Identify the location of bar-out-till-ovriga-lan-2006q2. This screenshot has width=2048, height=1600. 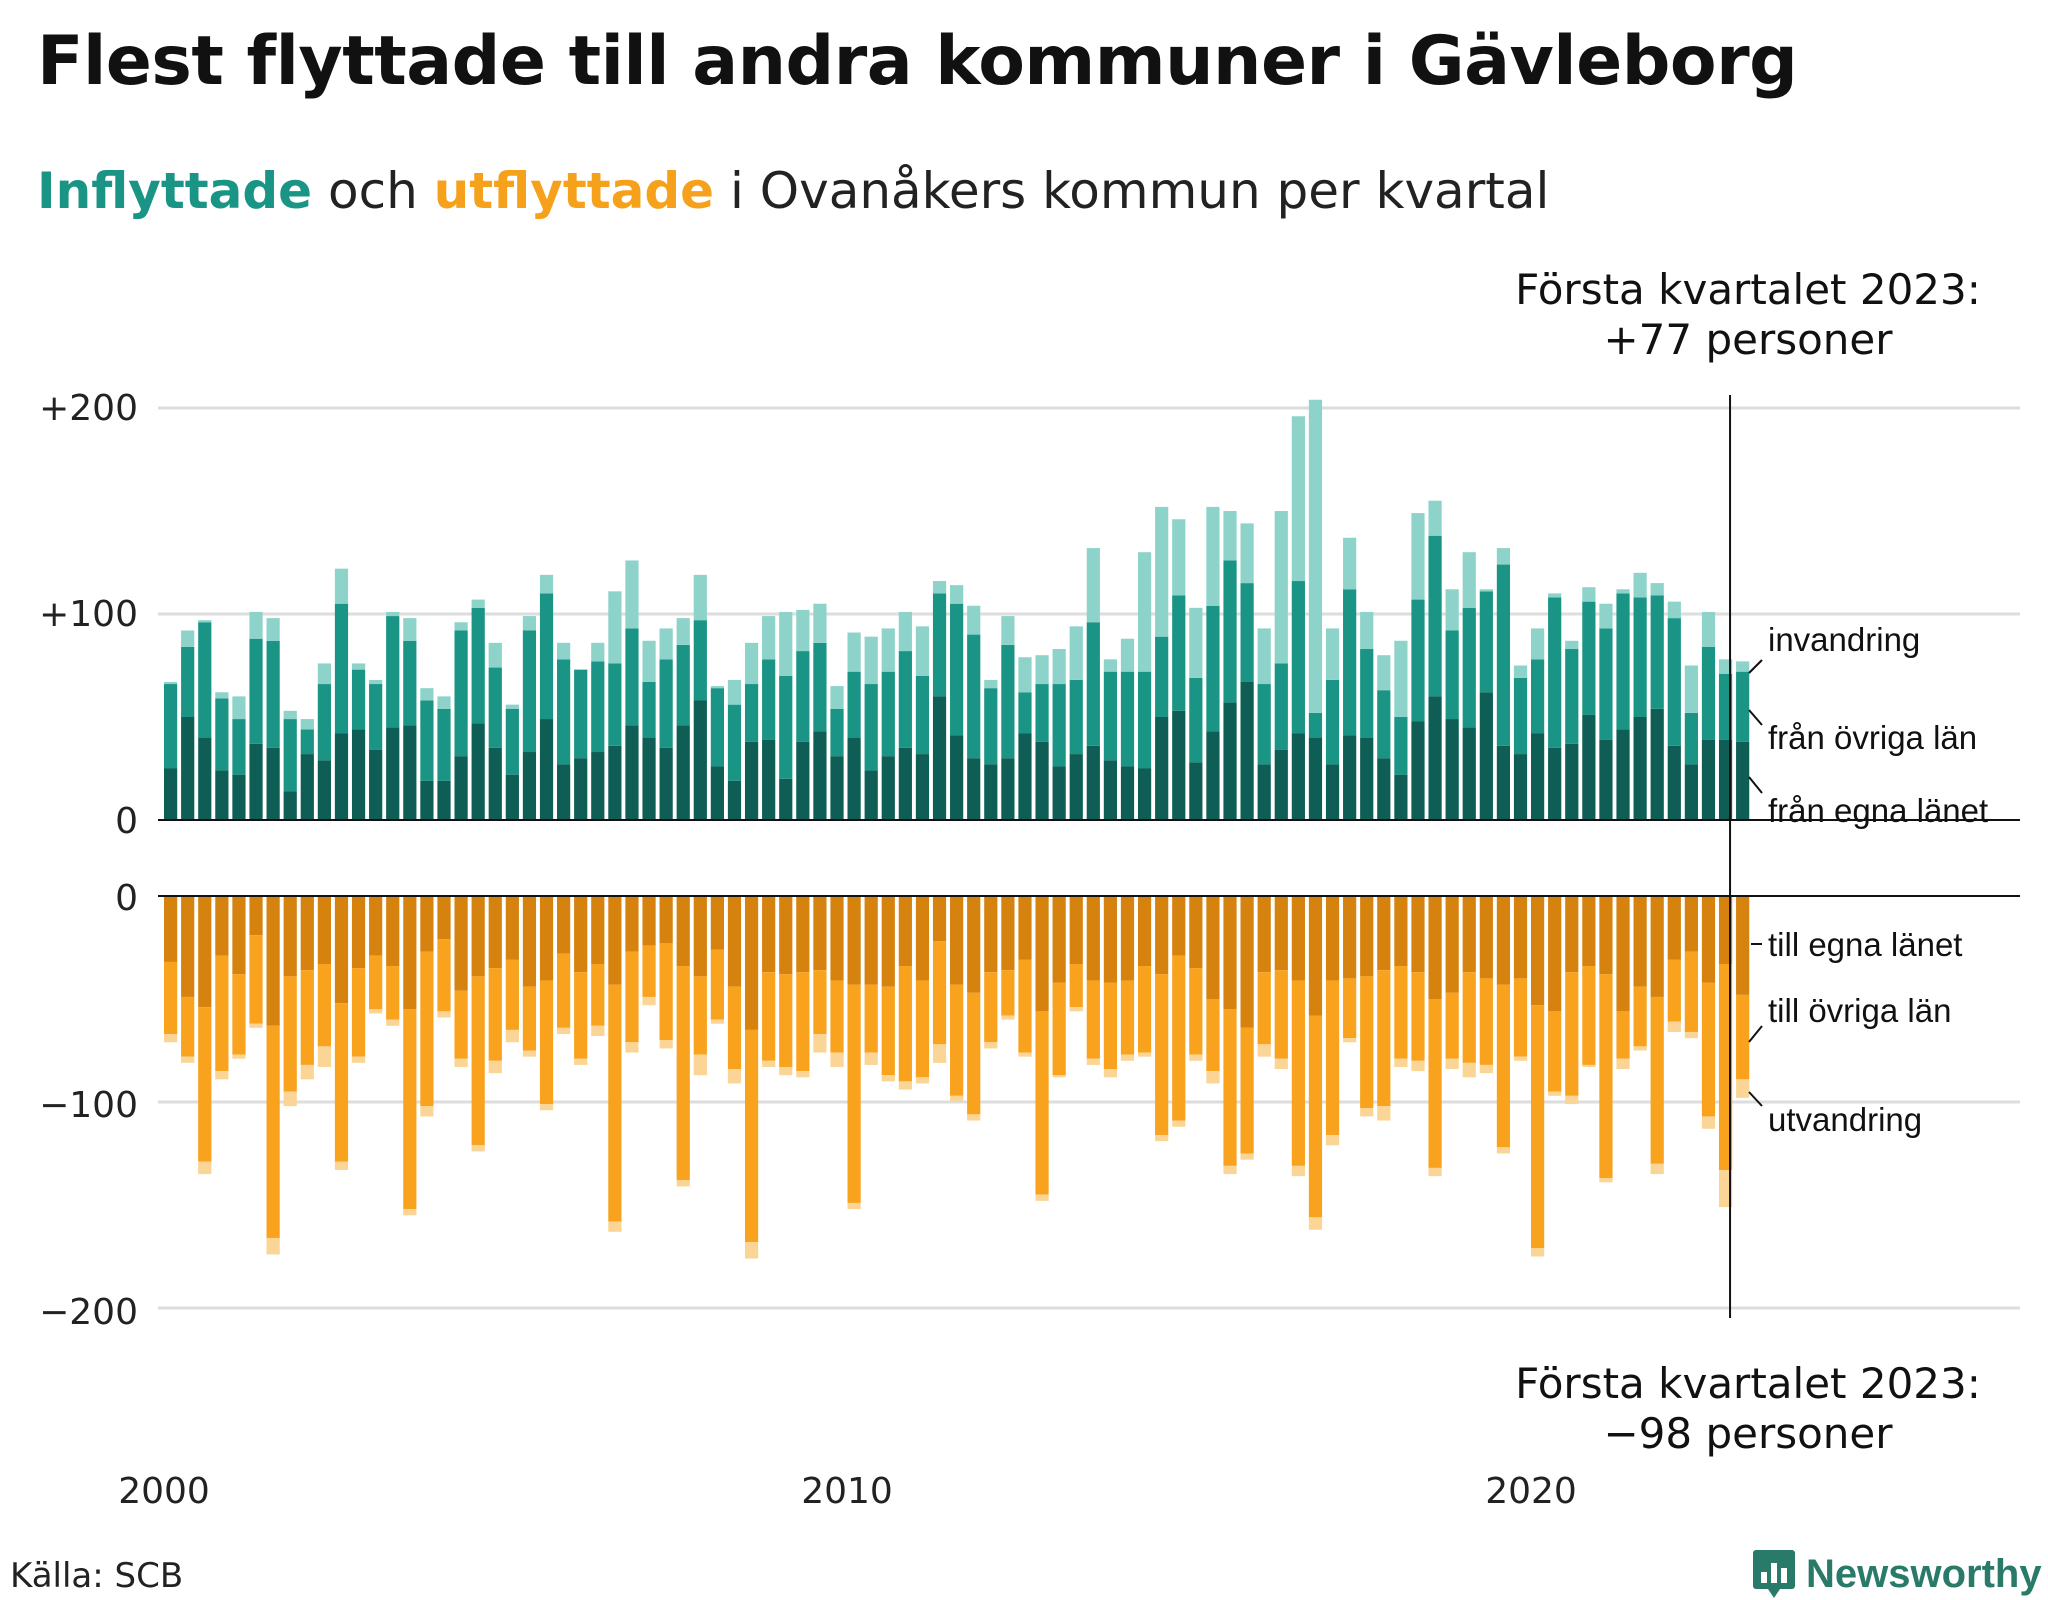
(598, 994).